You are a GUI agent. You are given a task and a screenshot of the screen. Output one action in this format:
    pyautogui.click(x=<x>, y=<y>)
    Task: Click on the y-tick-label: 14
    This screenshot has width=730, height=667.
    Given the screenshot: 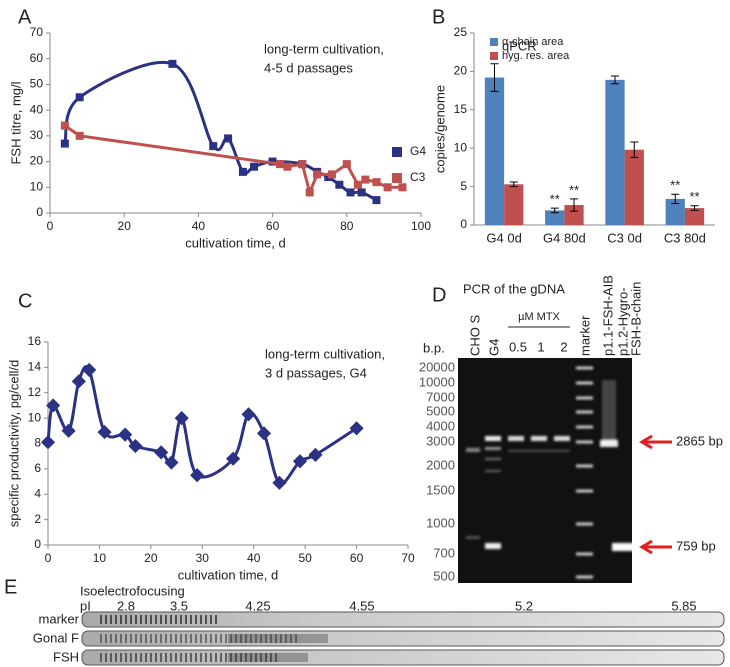 What is the action you would take?
    pyautogui.click(x=35, y=367)
    